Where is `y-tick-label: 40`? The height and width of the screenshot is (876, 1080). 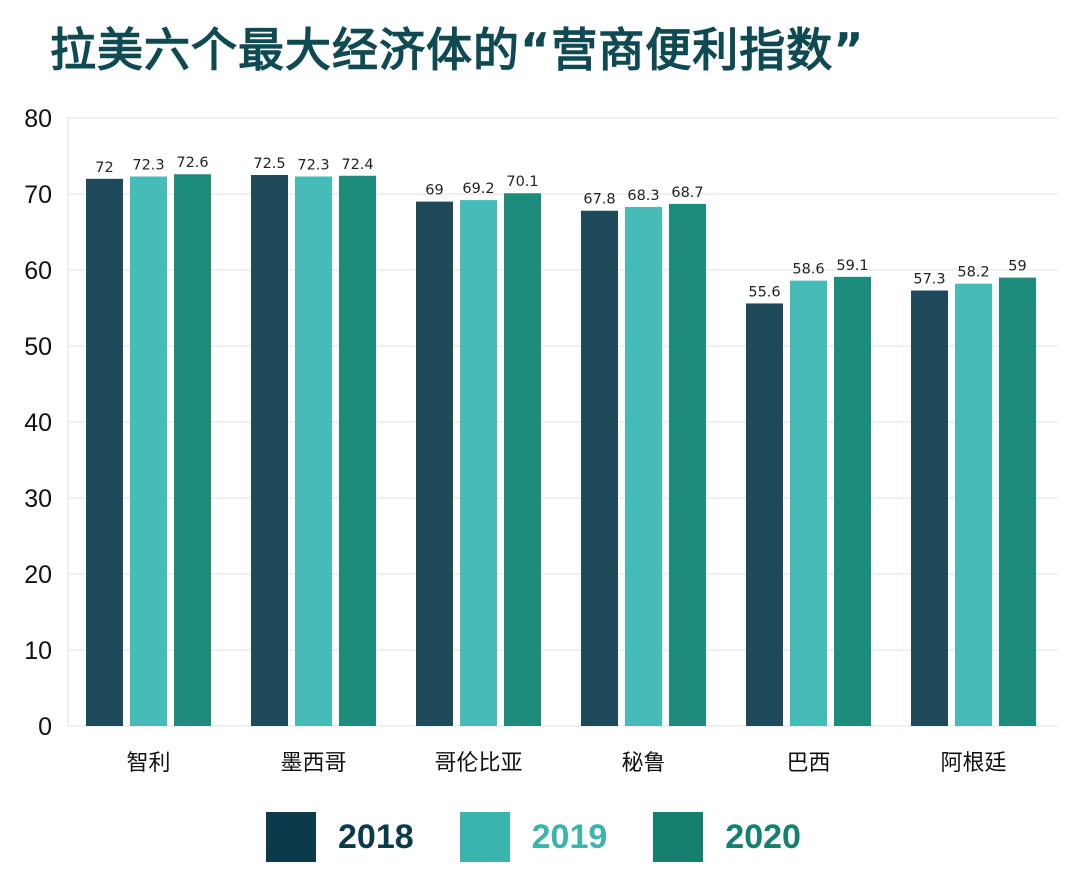 y-tick-label: 40 is located at coordinates (38, 423).